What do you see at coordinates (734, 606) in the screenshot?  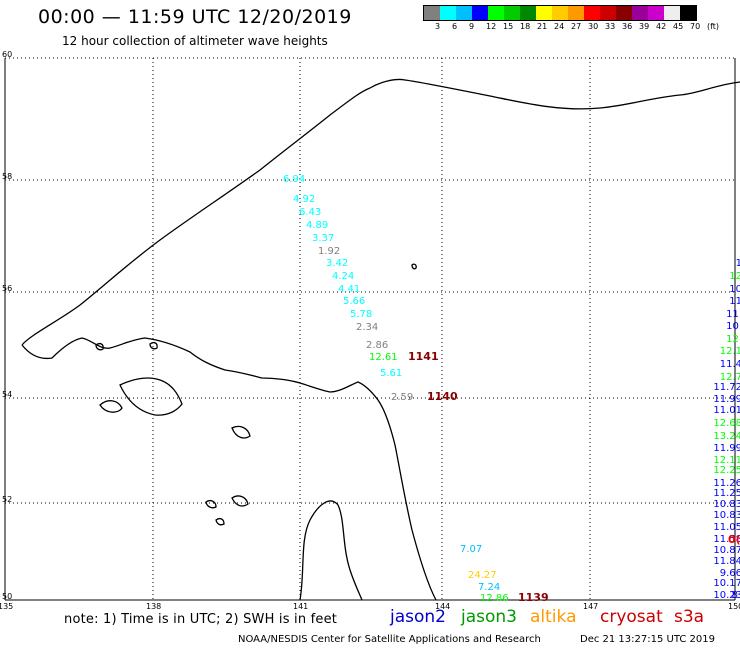 I see `longitude-tick-label: 150` at bounding box center [734, 606].